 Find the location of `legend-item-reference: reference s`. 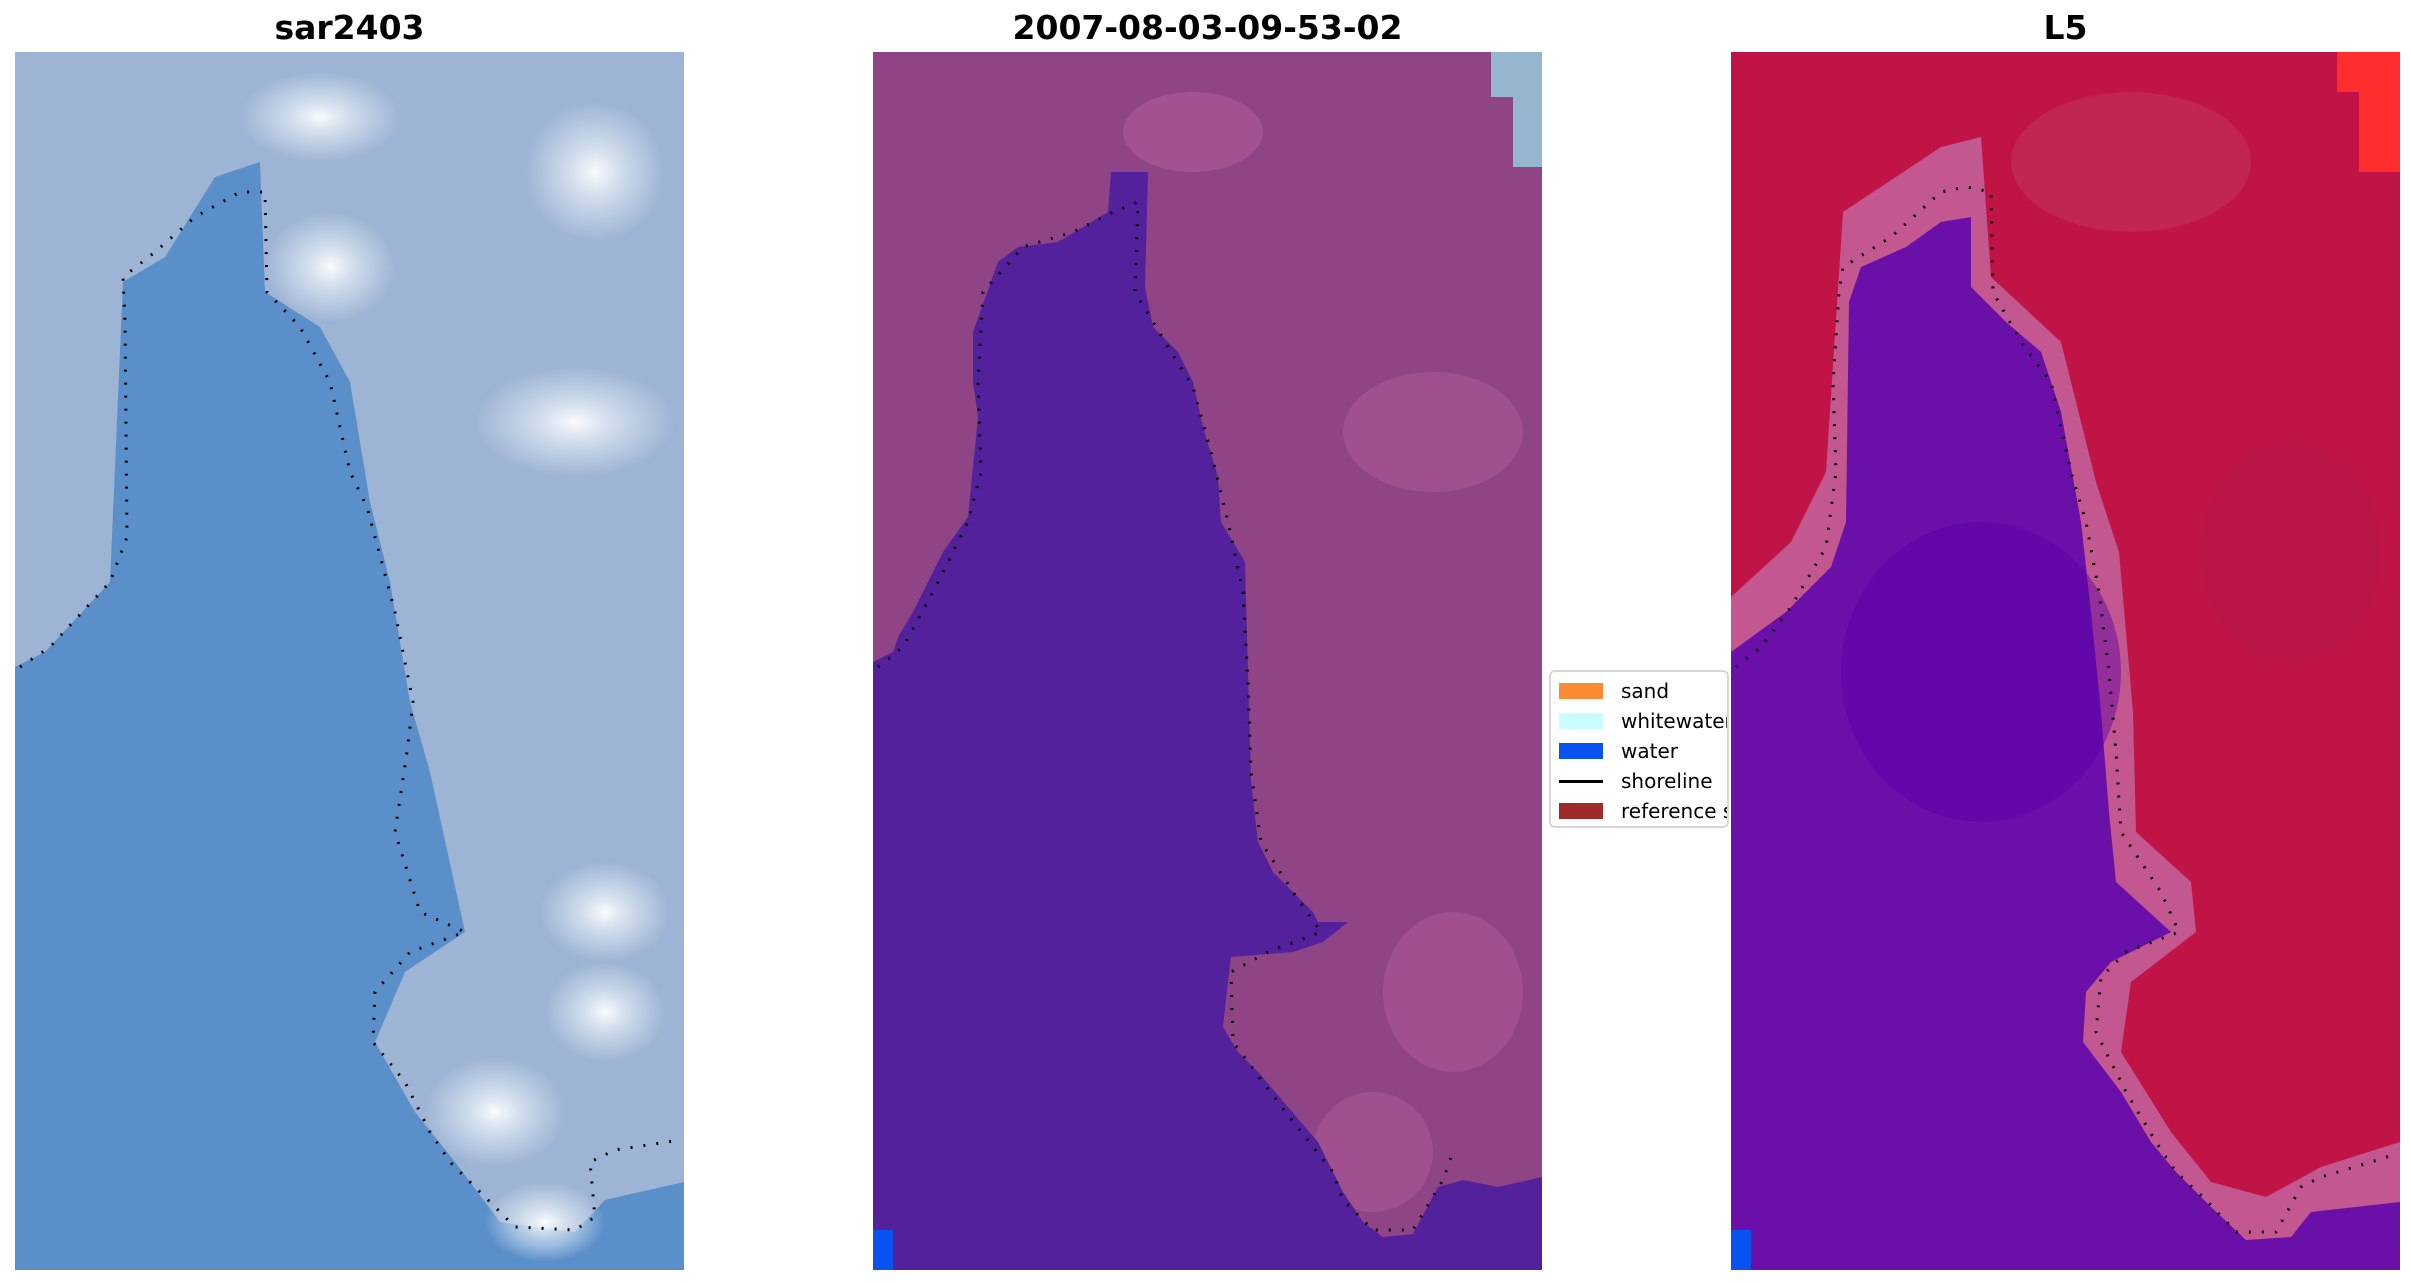

legend-item-reference: reference s is located at coordinates (1644, 811).